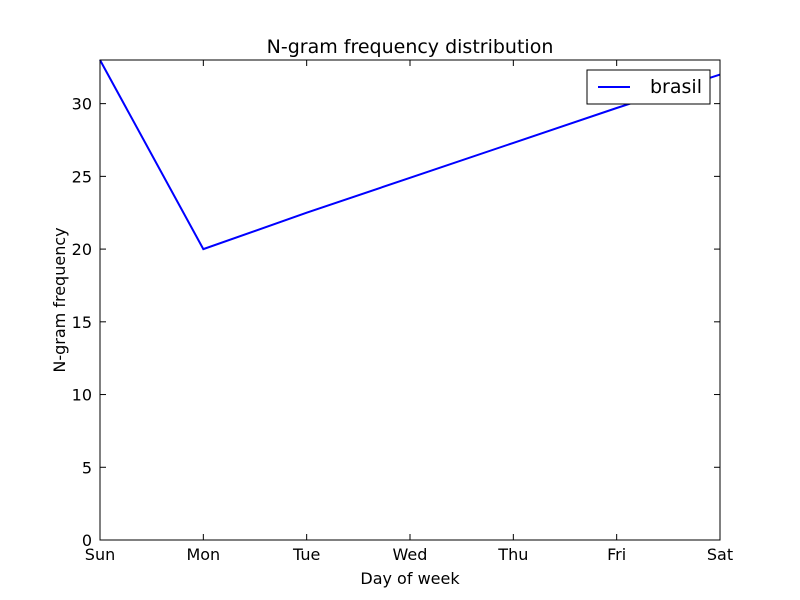  Describe the element at coordinates (306, 554) in the screenshot. I see `x-tick-label: Tue` at that location.